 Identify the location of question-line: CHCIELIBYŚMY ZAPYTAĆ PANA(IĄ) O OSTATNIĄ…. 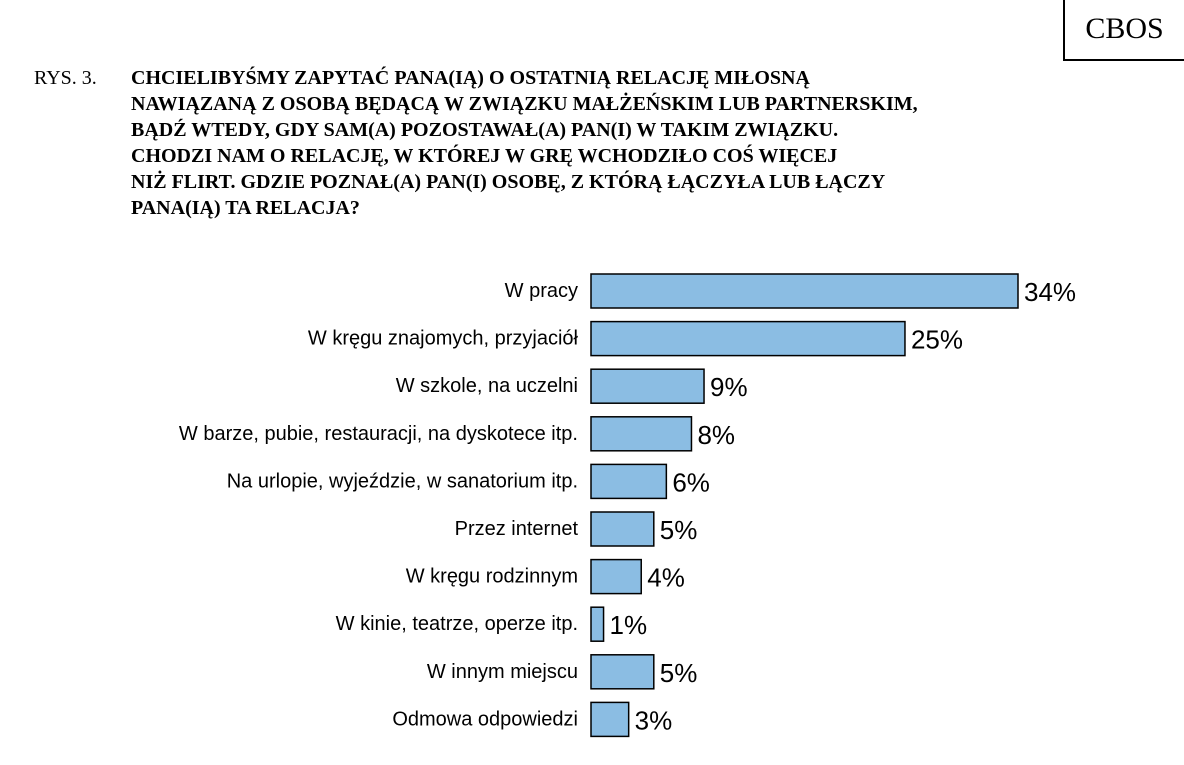
(470, 78).